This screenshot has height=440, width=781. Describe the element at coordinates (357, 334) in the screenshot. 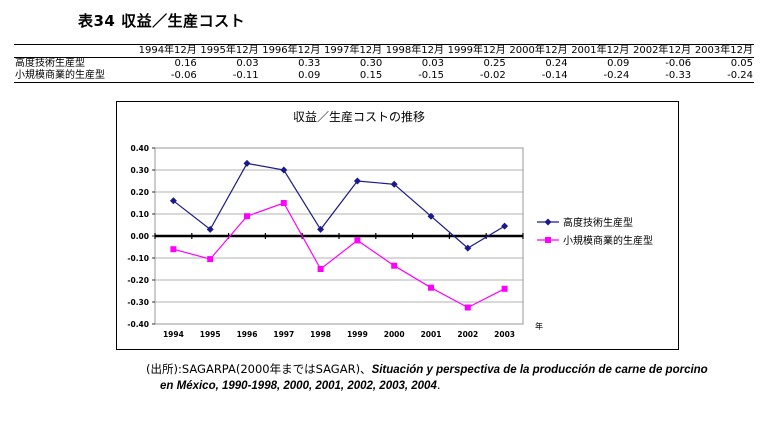

I see `x-tick-label: 1999` at that location.